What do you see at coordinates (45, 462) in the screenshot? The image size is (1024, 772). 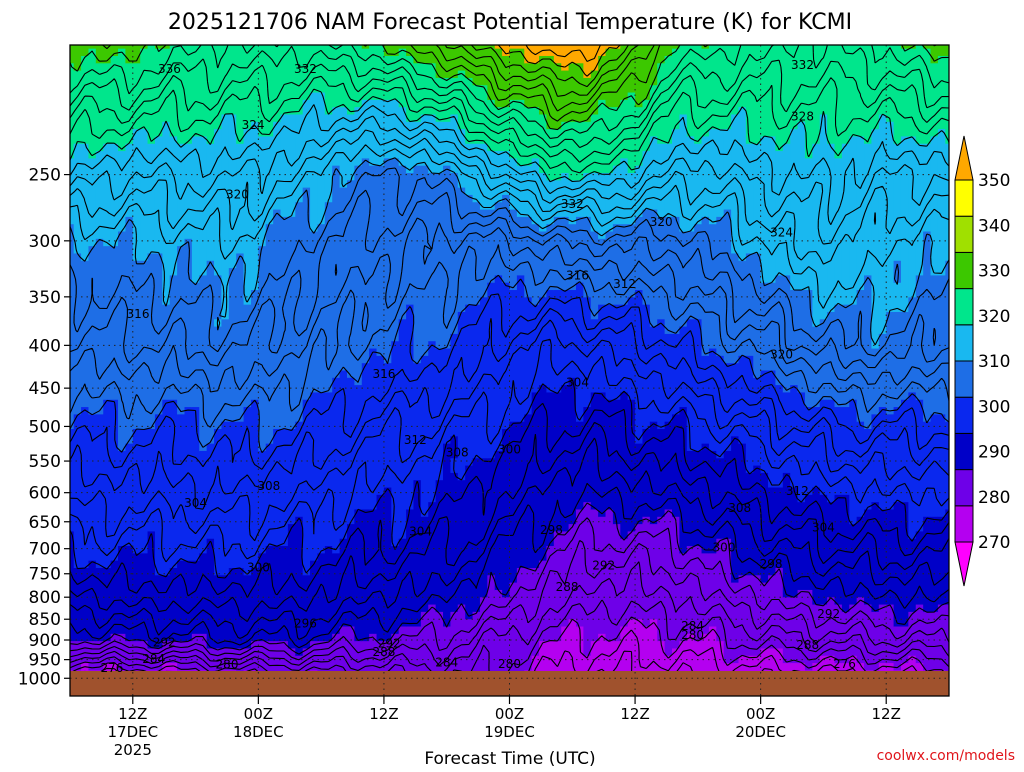 I see `y-tick-label: 550` at bounding box center [45, 462].